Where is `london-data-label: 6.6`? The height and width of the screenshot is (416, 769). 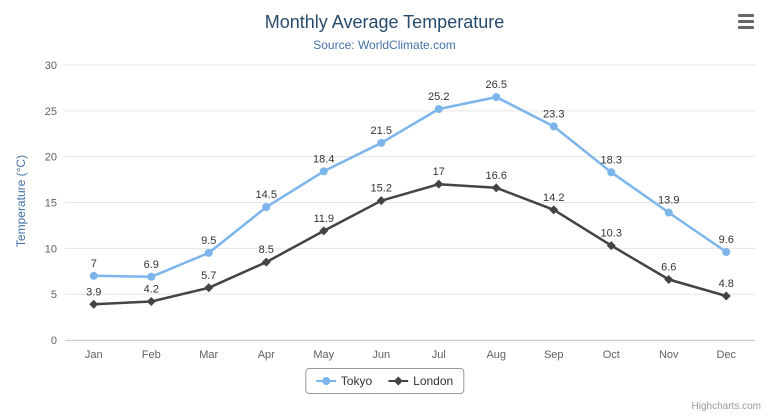
london-data-label: 6.6 is located at coordinates (668, 268).